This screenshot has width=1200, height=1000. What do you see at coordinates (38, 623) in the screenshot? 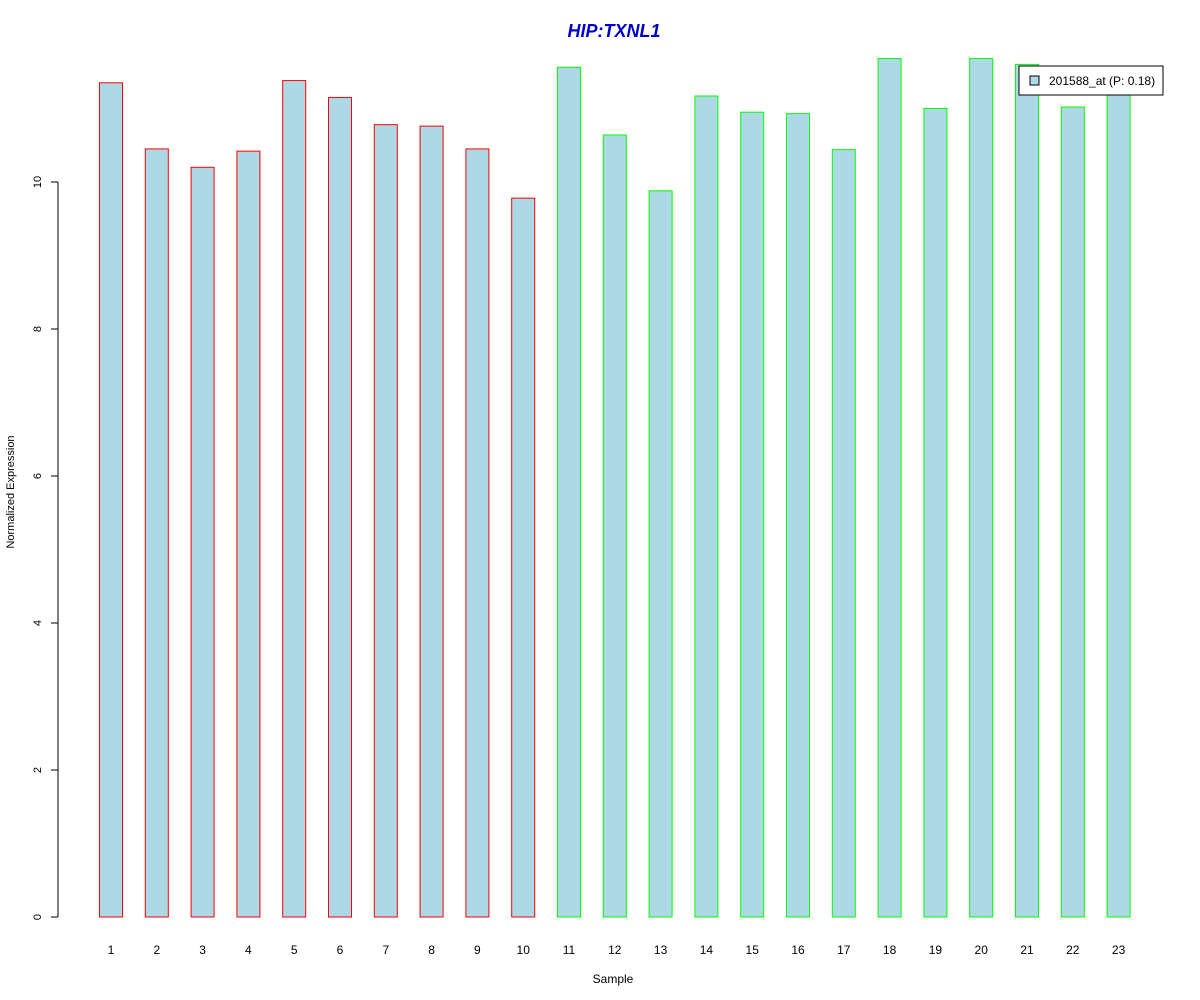
I see `y-tick-label: 4` at bounding box center [38, 623].